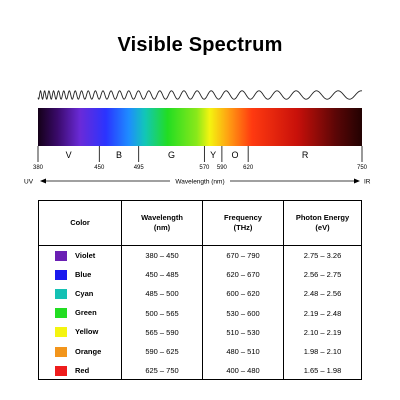 The image size is (400, 400). I want to click on frequency-cell: 670 – 790, so click(243, 255).